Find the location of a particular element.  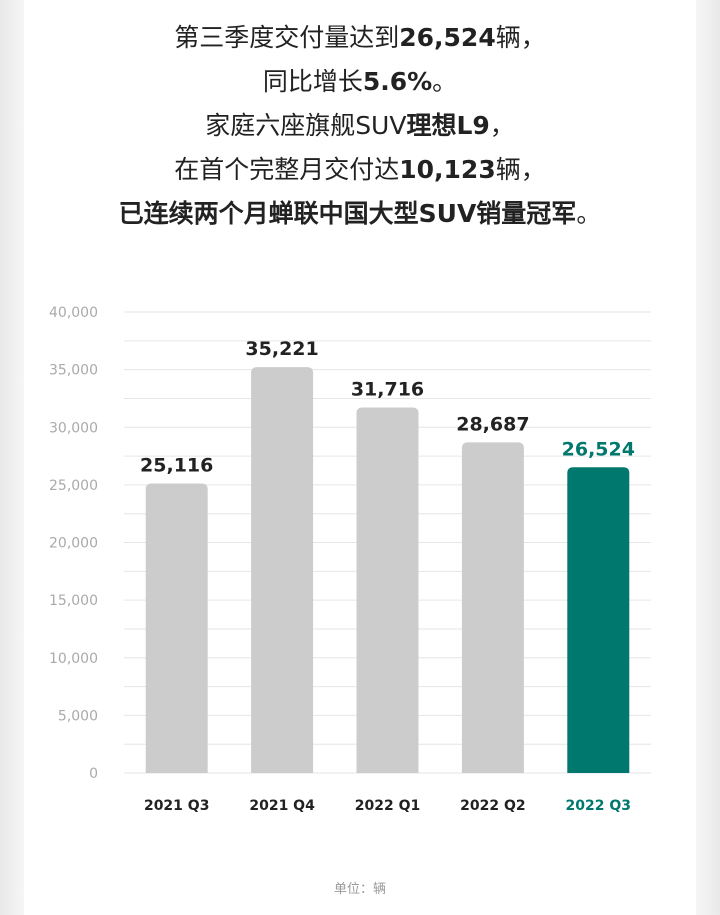

y-tick-label: 40,000 is located at coordinates (73, 313).